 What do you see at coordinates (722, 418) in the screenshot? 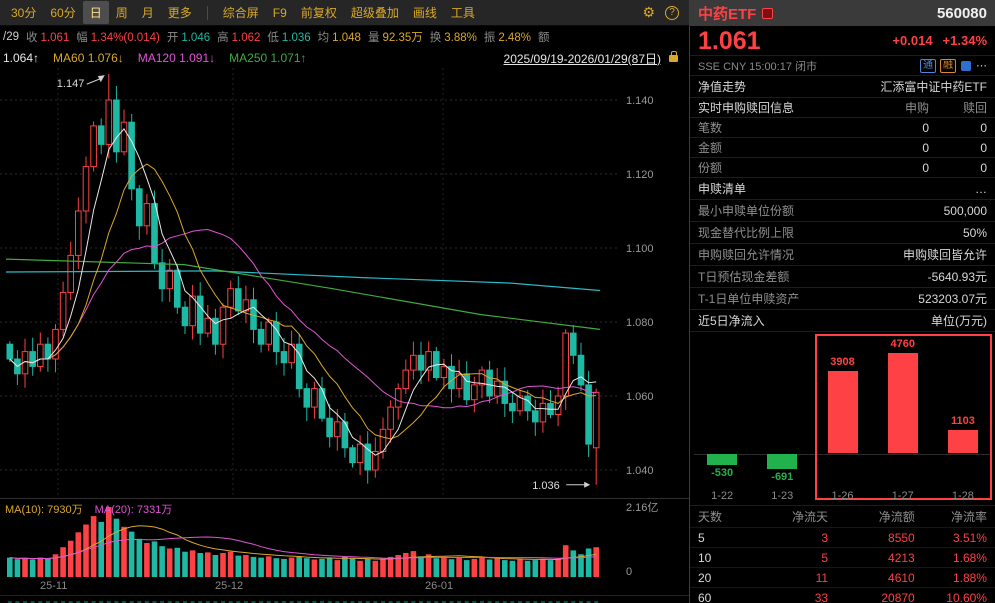
I see `flow-col-1-22: -530 1-22` at bounding box center [722, 418].